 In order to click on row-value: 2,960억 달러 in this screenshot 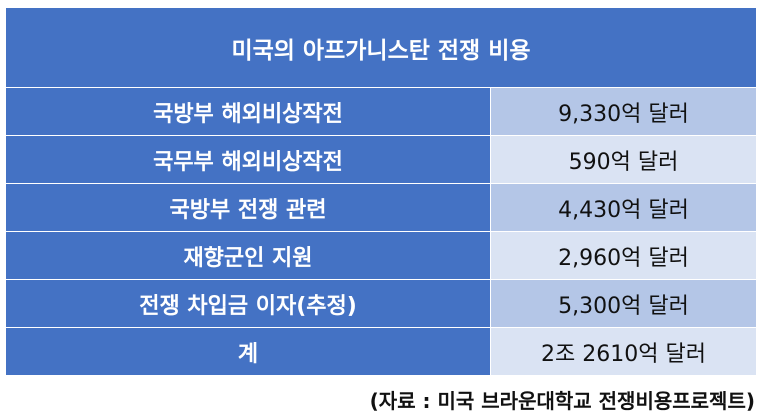, I will do `click(623, 255)`.